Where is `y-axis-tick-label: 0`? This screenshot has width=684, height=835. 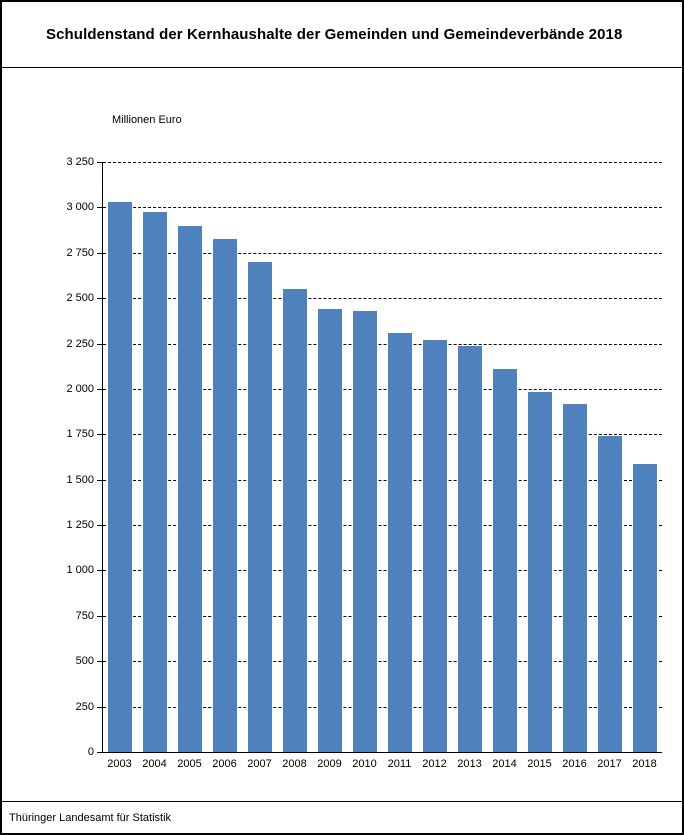 y-axis-tick-label: 0 is located at coordinates (90, 752).